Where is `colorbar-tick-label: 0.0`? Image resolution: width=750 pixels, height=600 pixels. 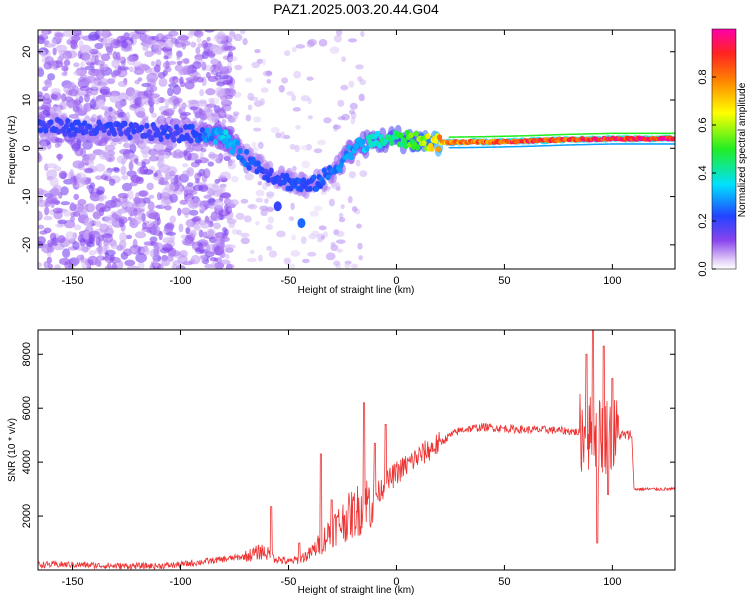
colorbar-tick-label: 0.0 is located at coordinates (703, 268).